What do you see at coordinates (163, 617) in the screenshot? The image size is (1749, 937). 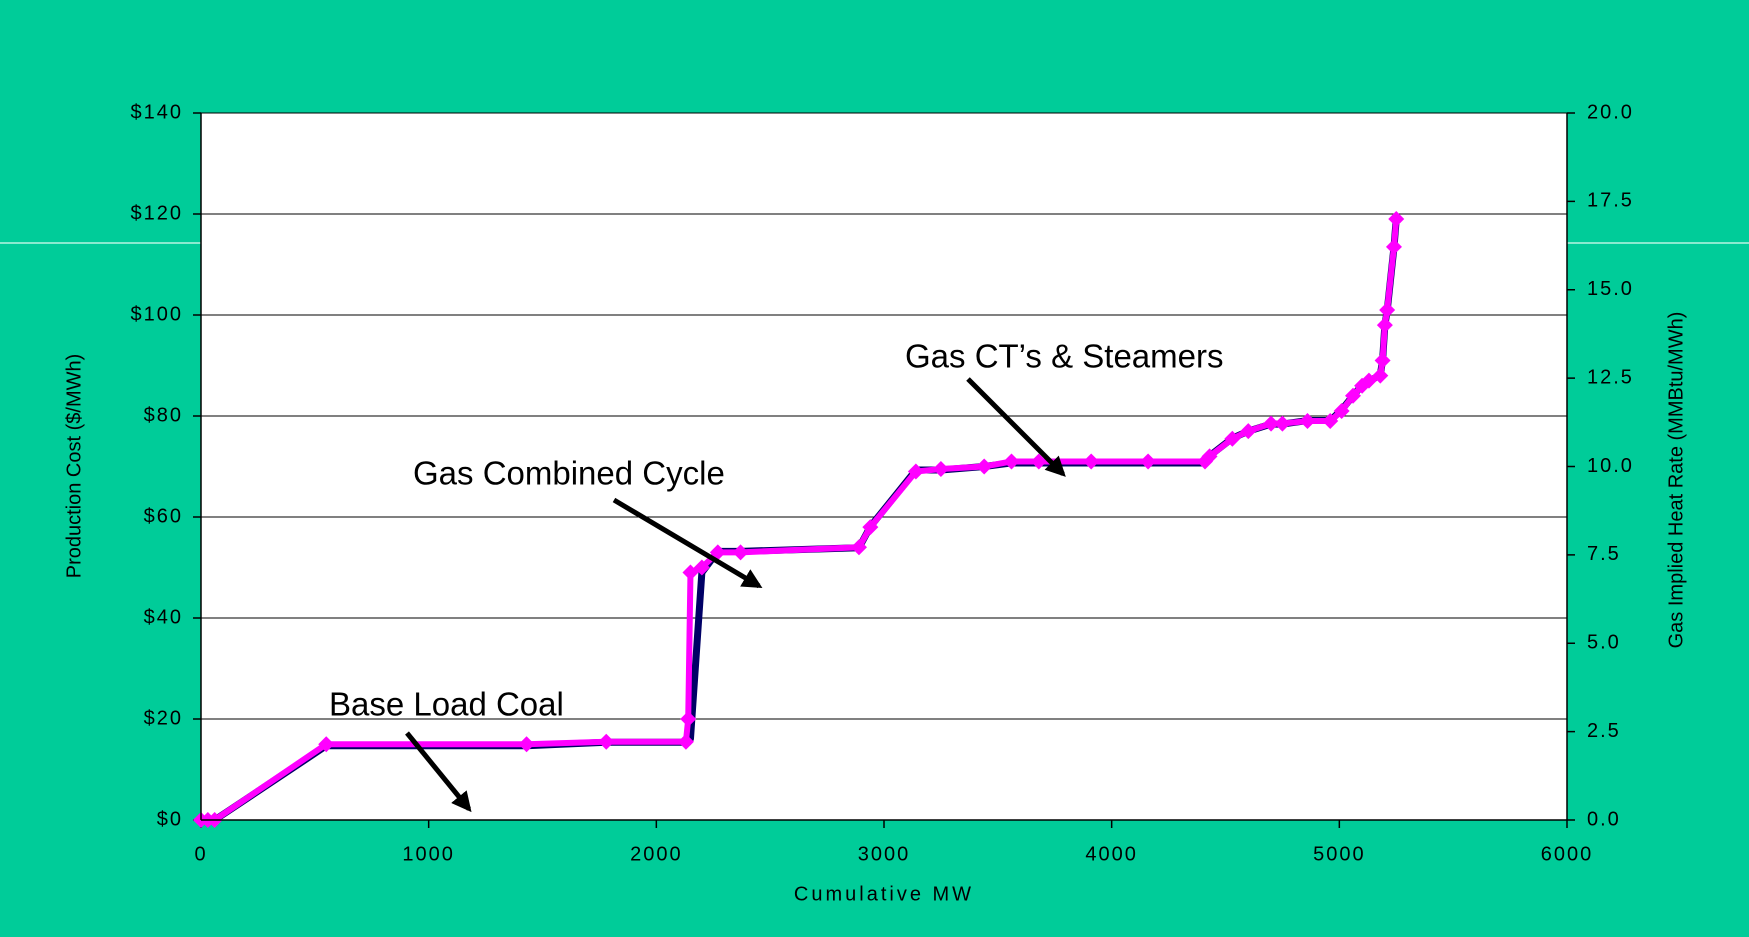 I see `y-tick-label: $40` at bounding box center [163, 617].